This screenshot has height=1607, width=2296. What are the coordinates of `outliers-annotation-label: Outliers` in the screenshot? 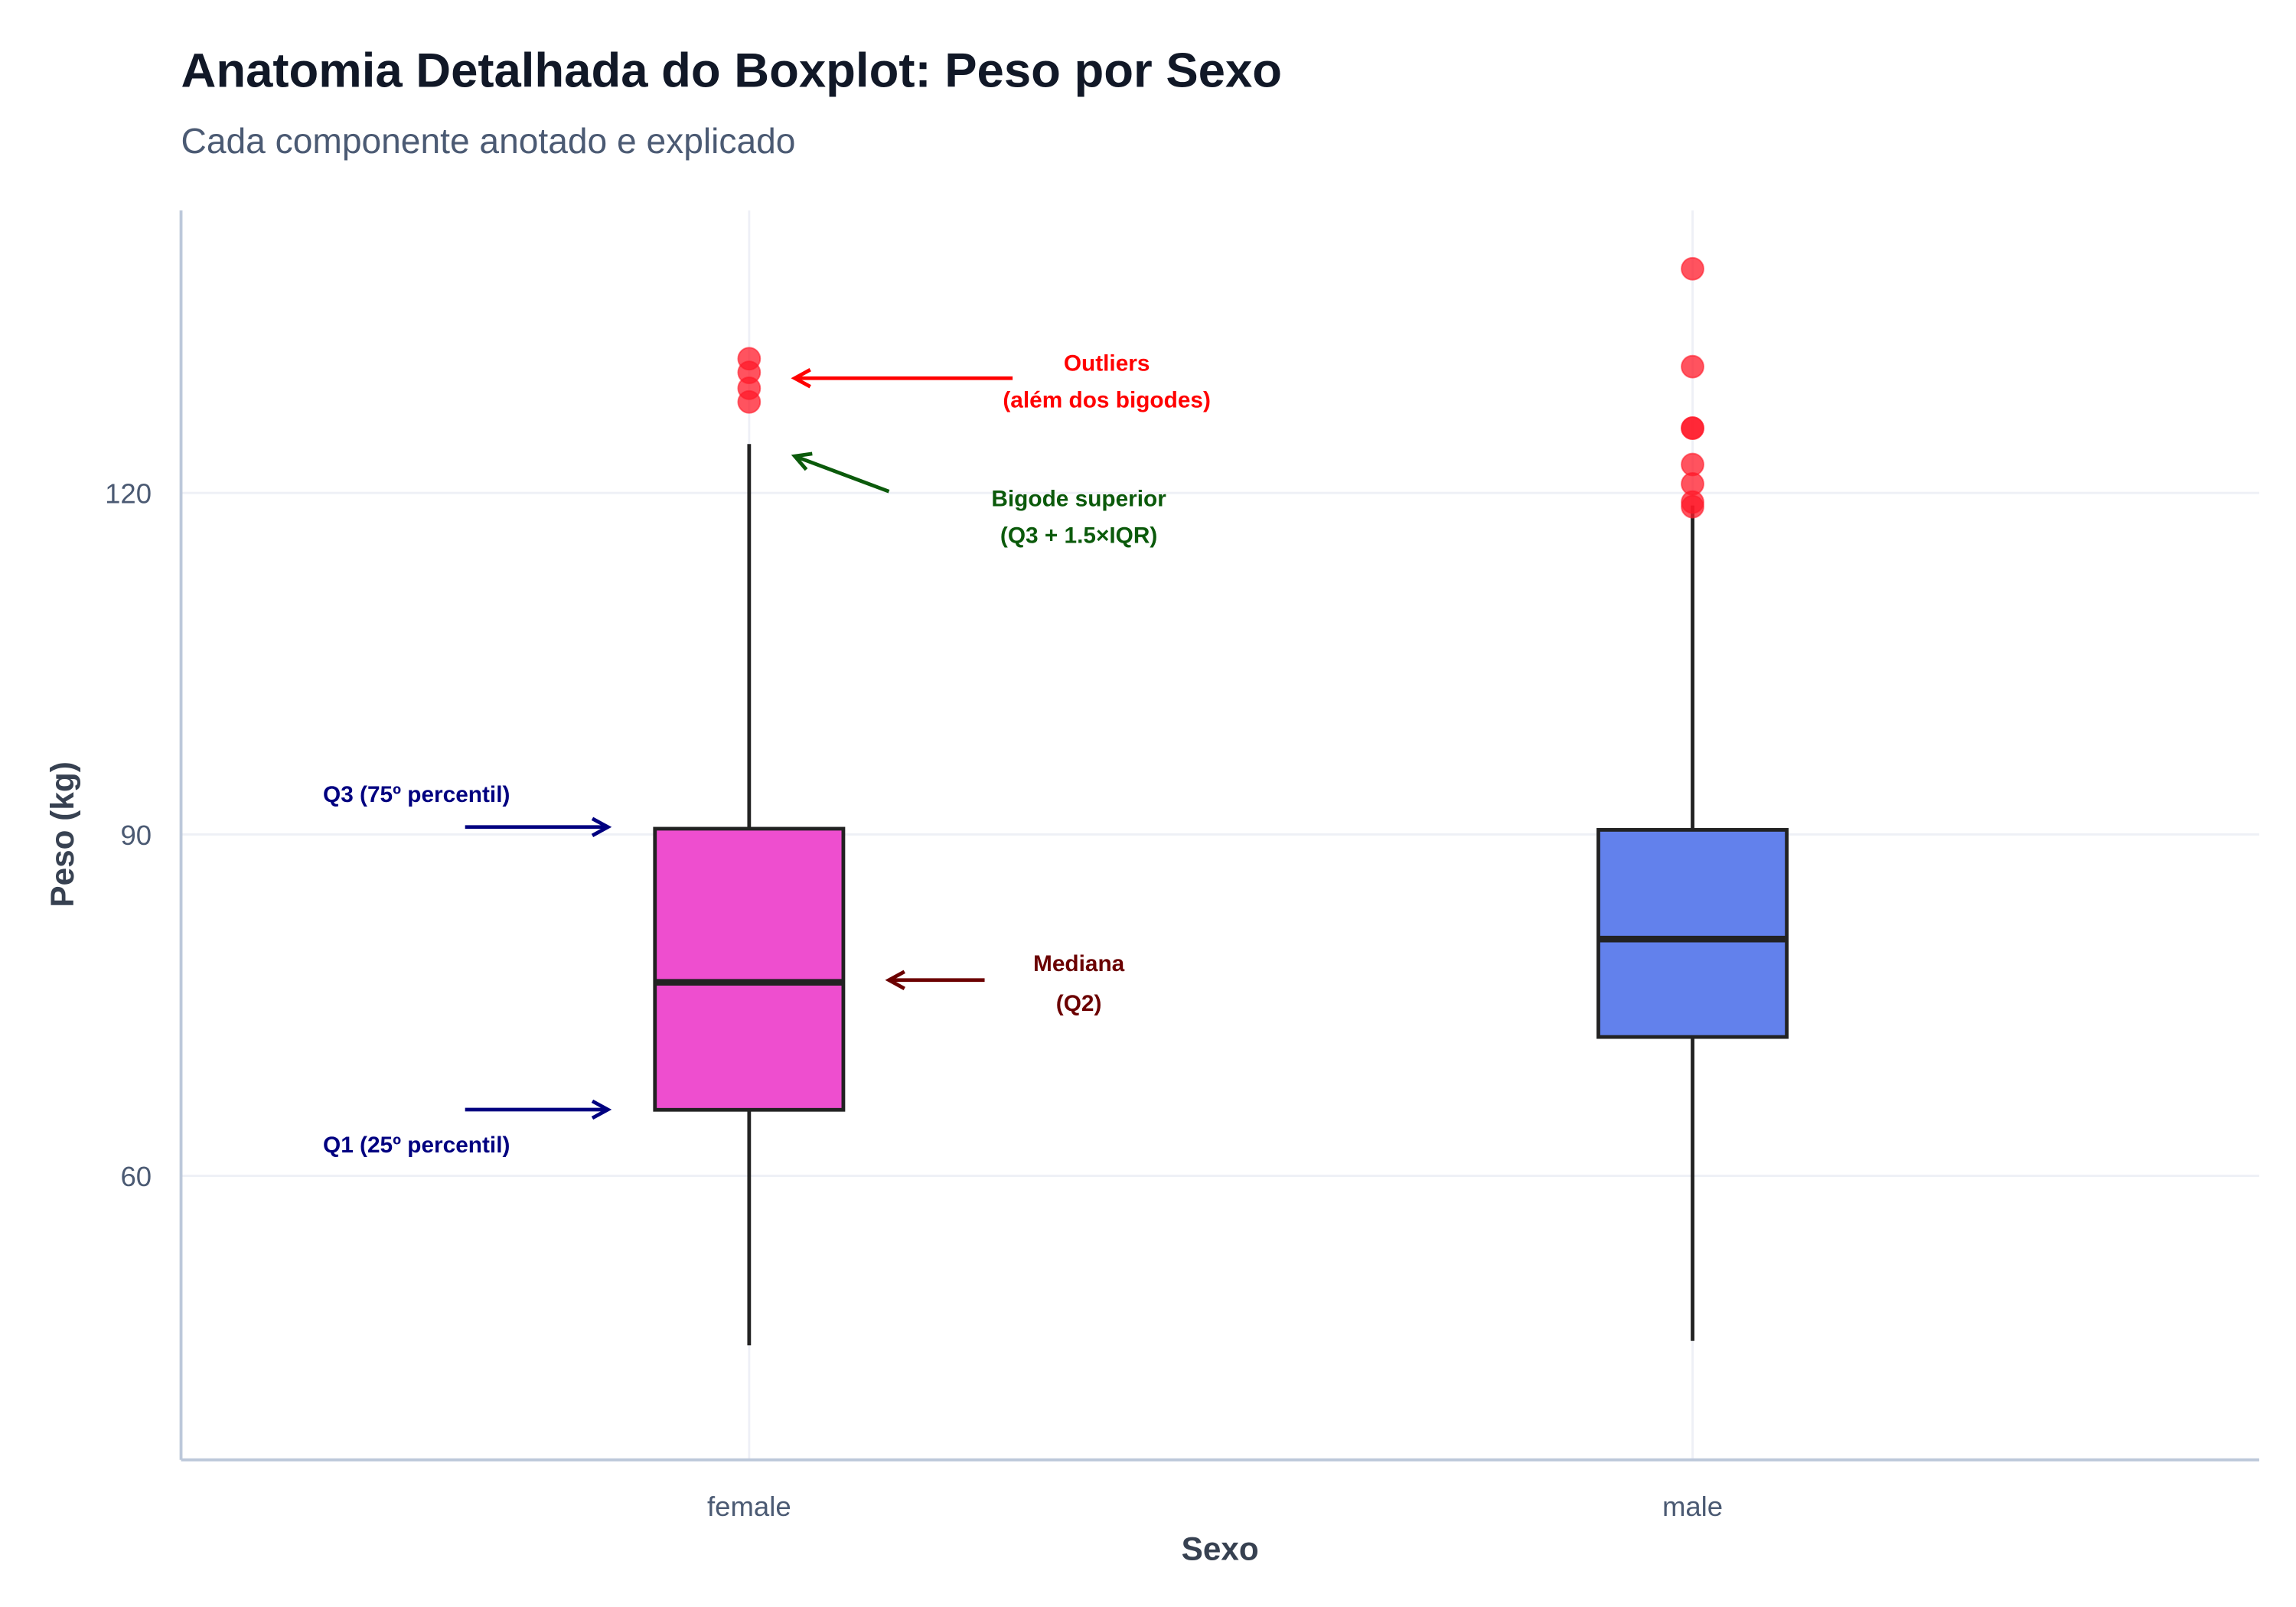 It's located at (1107, 363).